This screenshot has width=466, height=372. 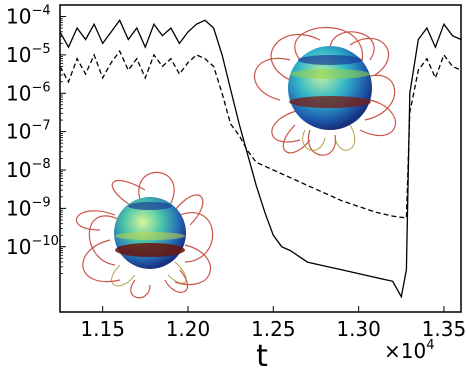 I want to click on y-tick-label: 10⁻⁹, so click(x=28, y=207).